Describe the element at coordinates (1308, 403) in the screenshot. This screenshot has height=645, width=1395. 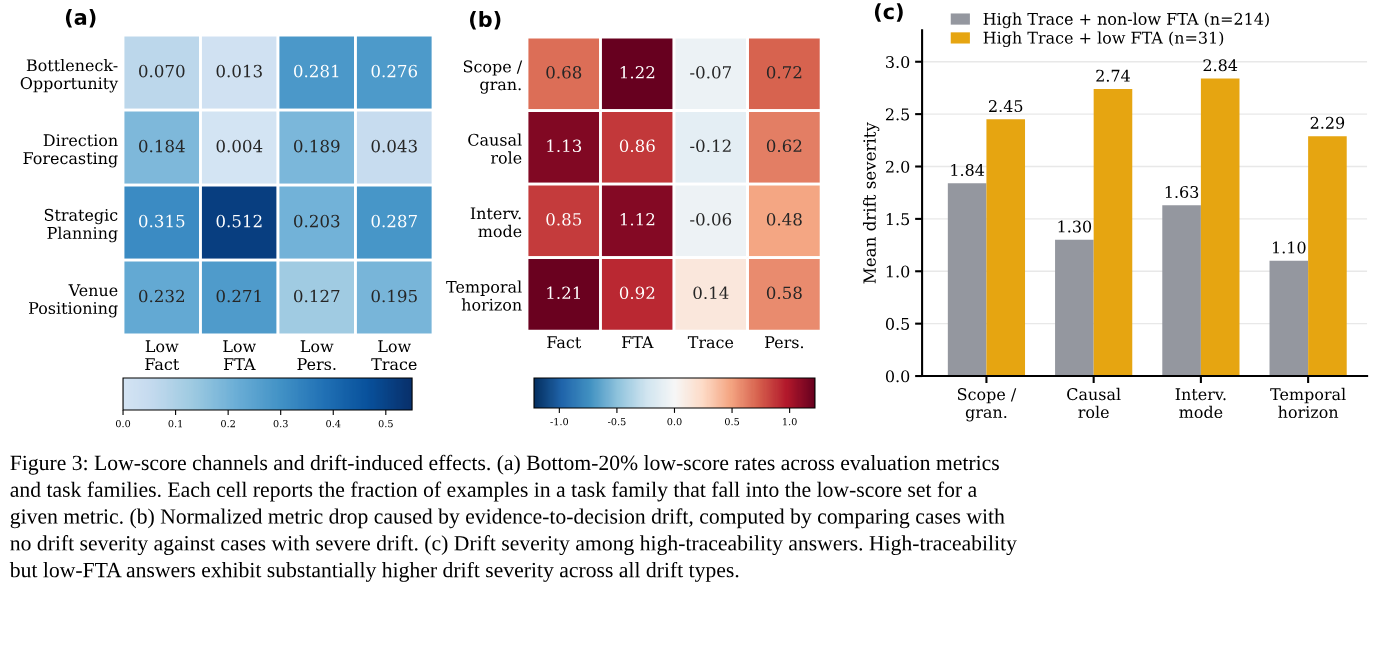
I see `x-tick-label: Temporal horizon` at that location.